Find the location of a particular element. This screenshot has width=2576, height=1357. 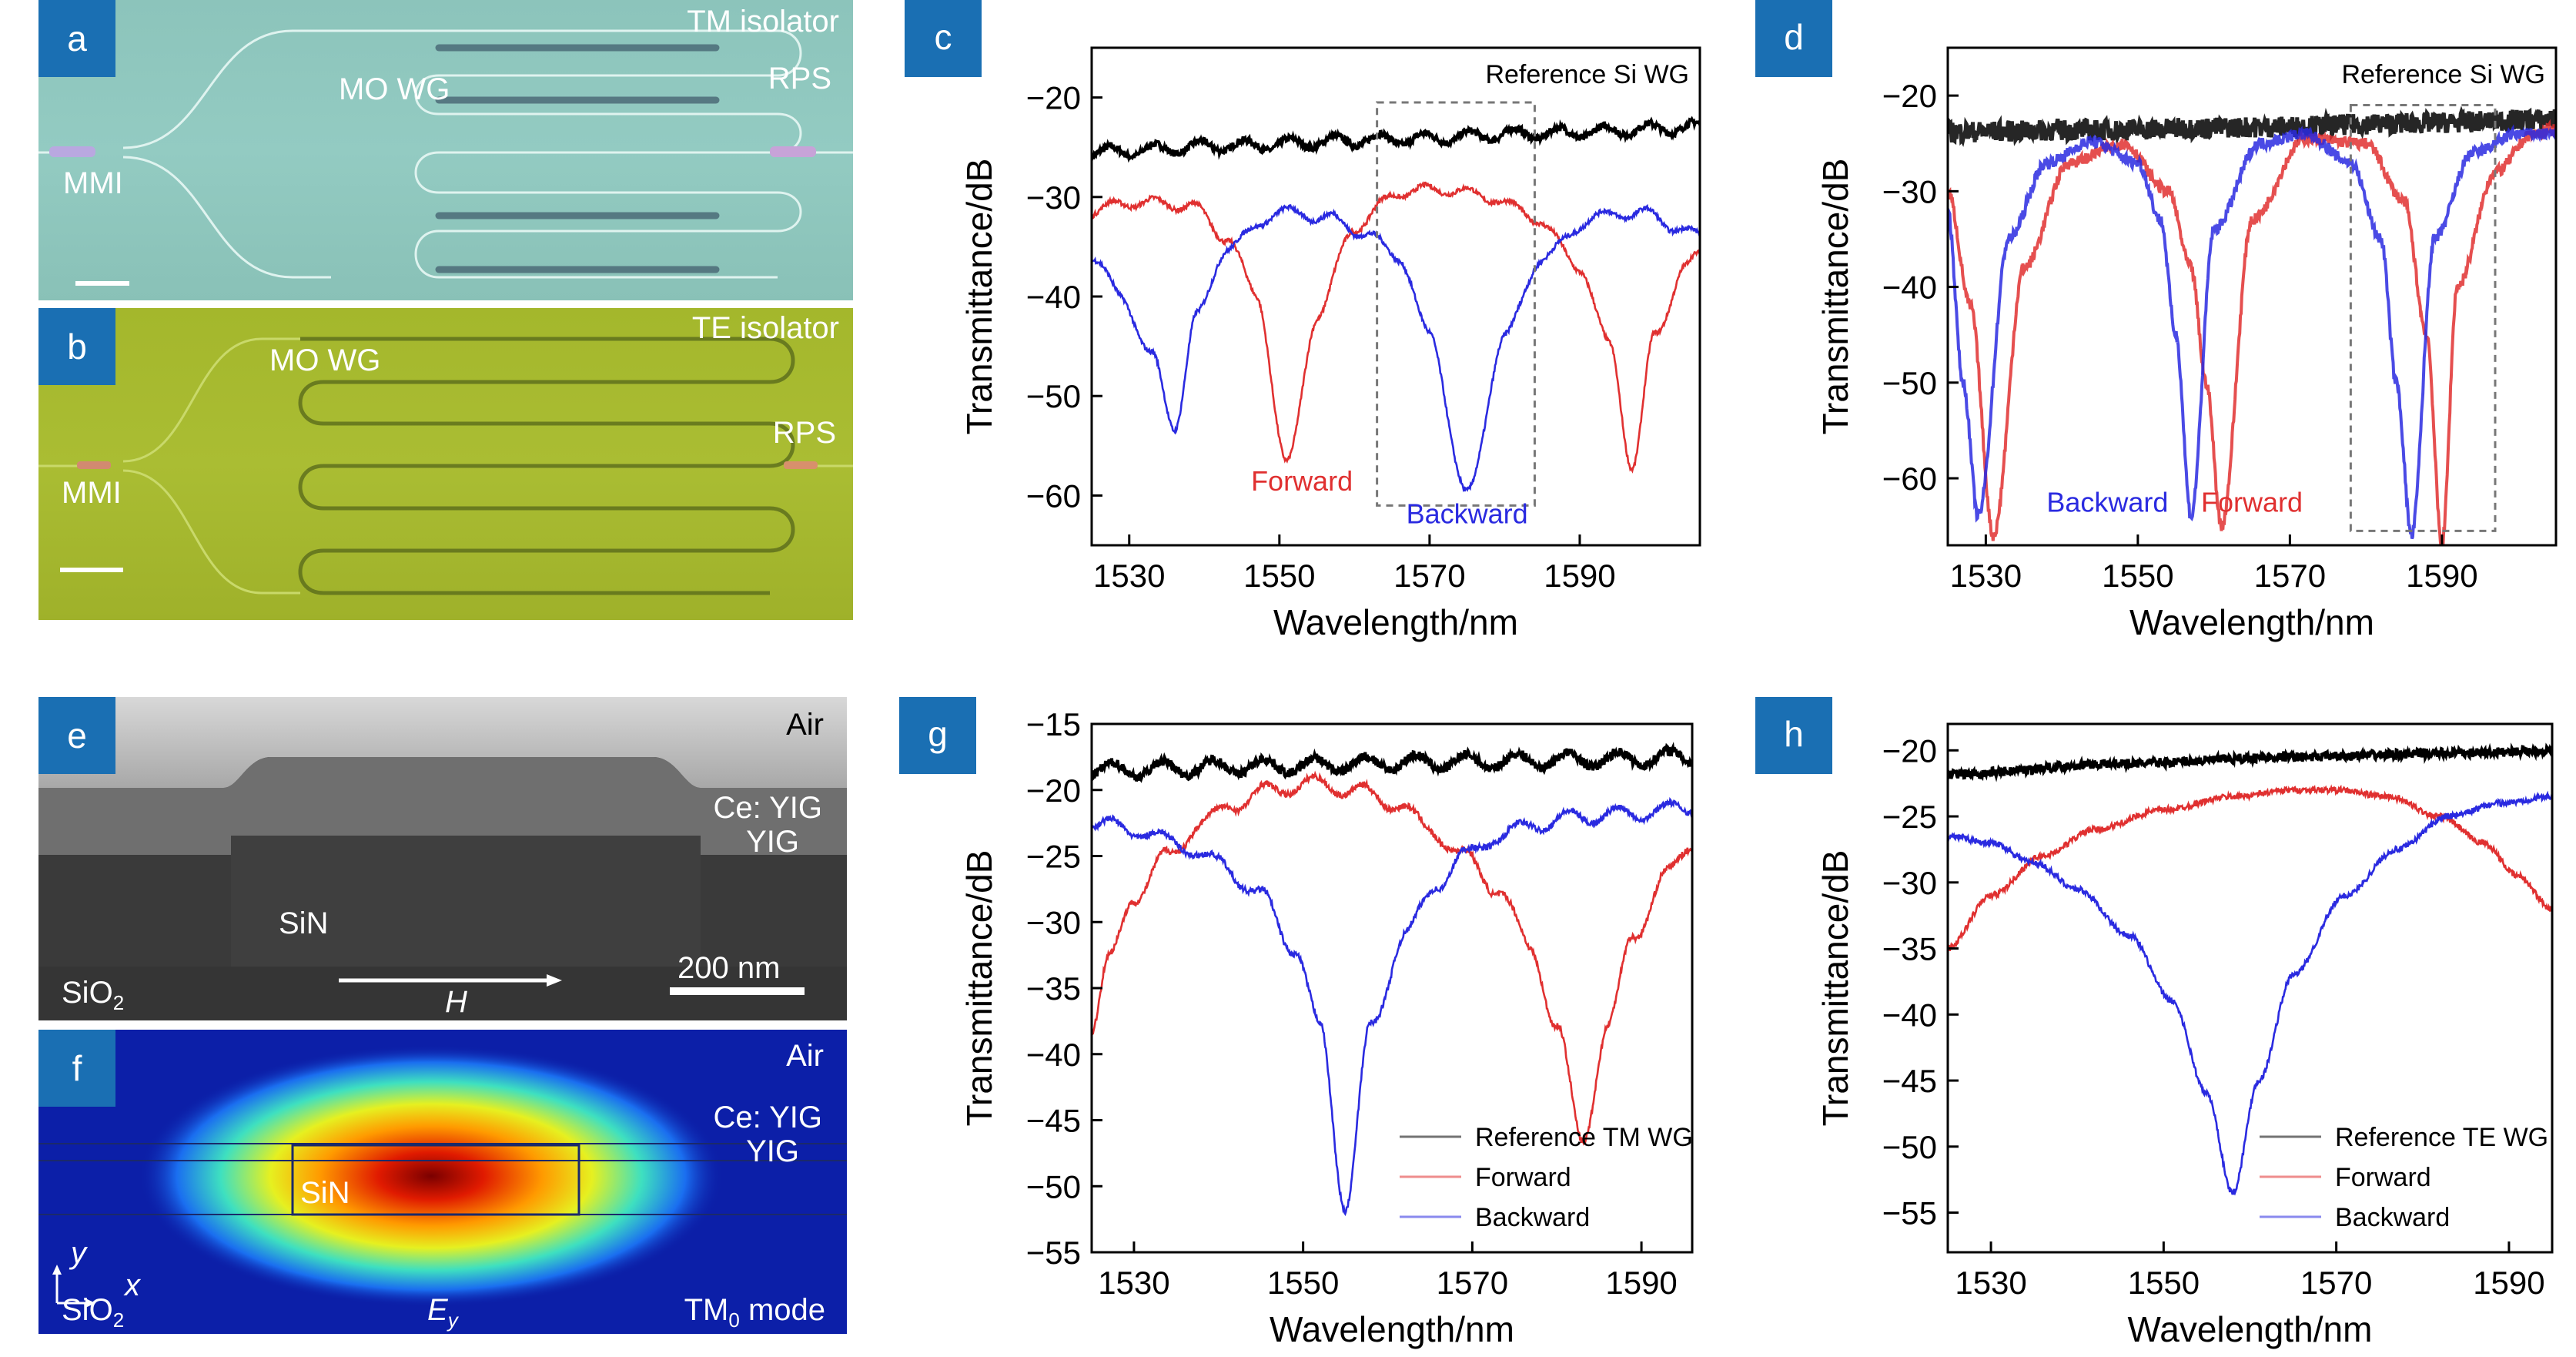

annotation-d-backward: Backward is located at coordinates (2107, 503).